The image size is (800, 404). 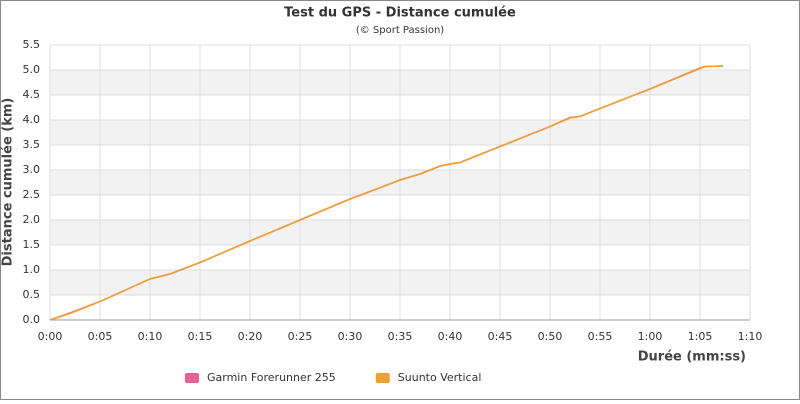 What do you see at coordinates (550, 336) in the screenshot?
I see `x-tick-label: 0:50` at bounding box center [550, 336].